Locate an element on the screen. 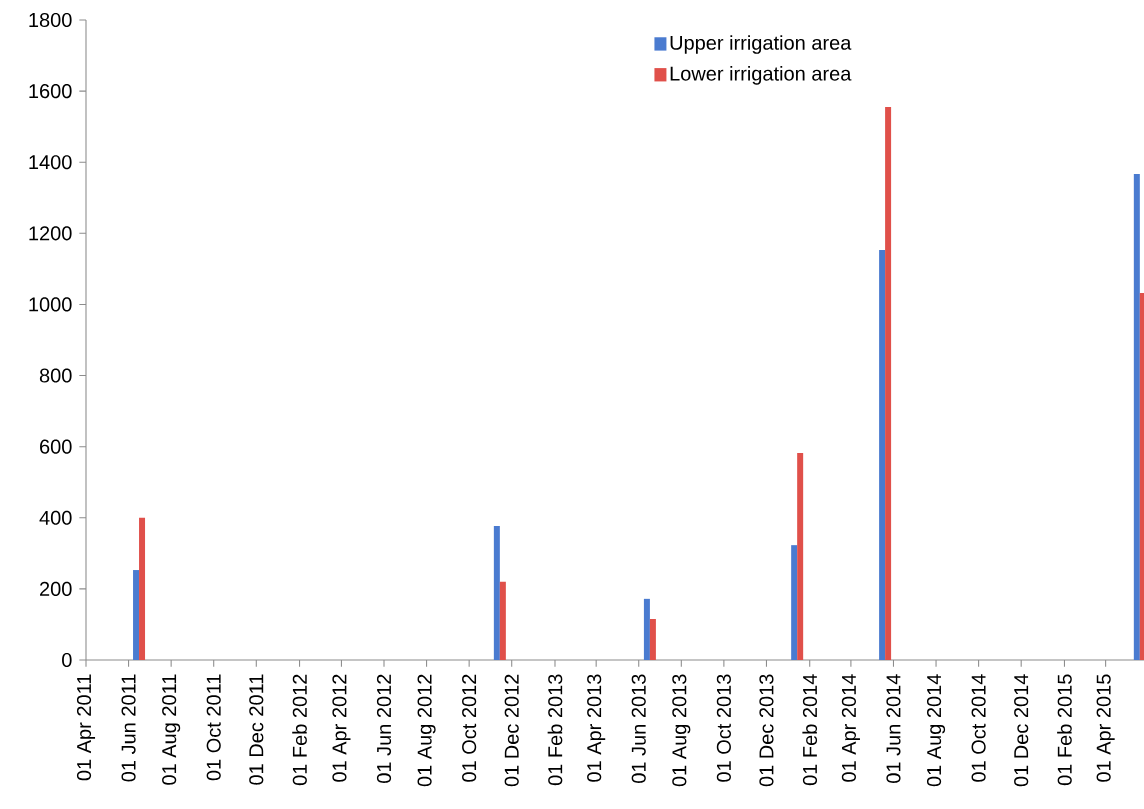 This screenshot has width=1144, height=809. y-tick-label: 1800 is located at coordinates (50, 20).